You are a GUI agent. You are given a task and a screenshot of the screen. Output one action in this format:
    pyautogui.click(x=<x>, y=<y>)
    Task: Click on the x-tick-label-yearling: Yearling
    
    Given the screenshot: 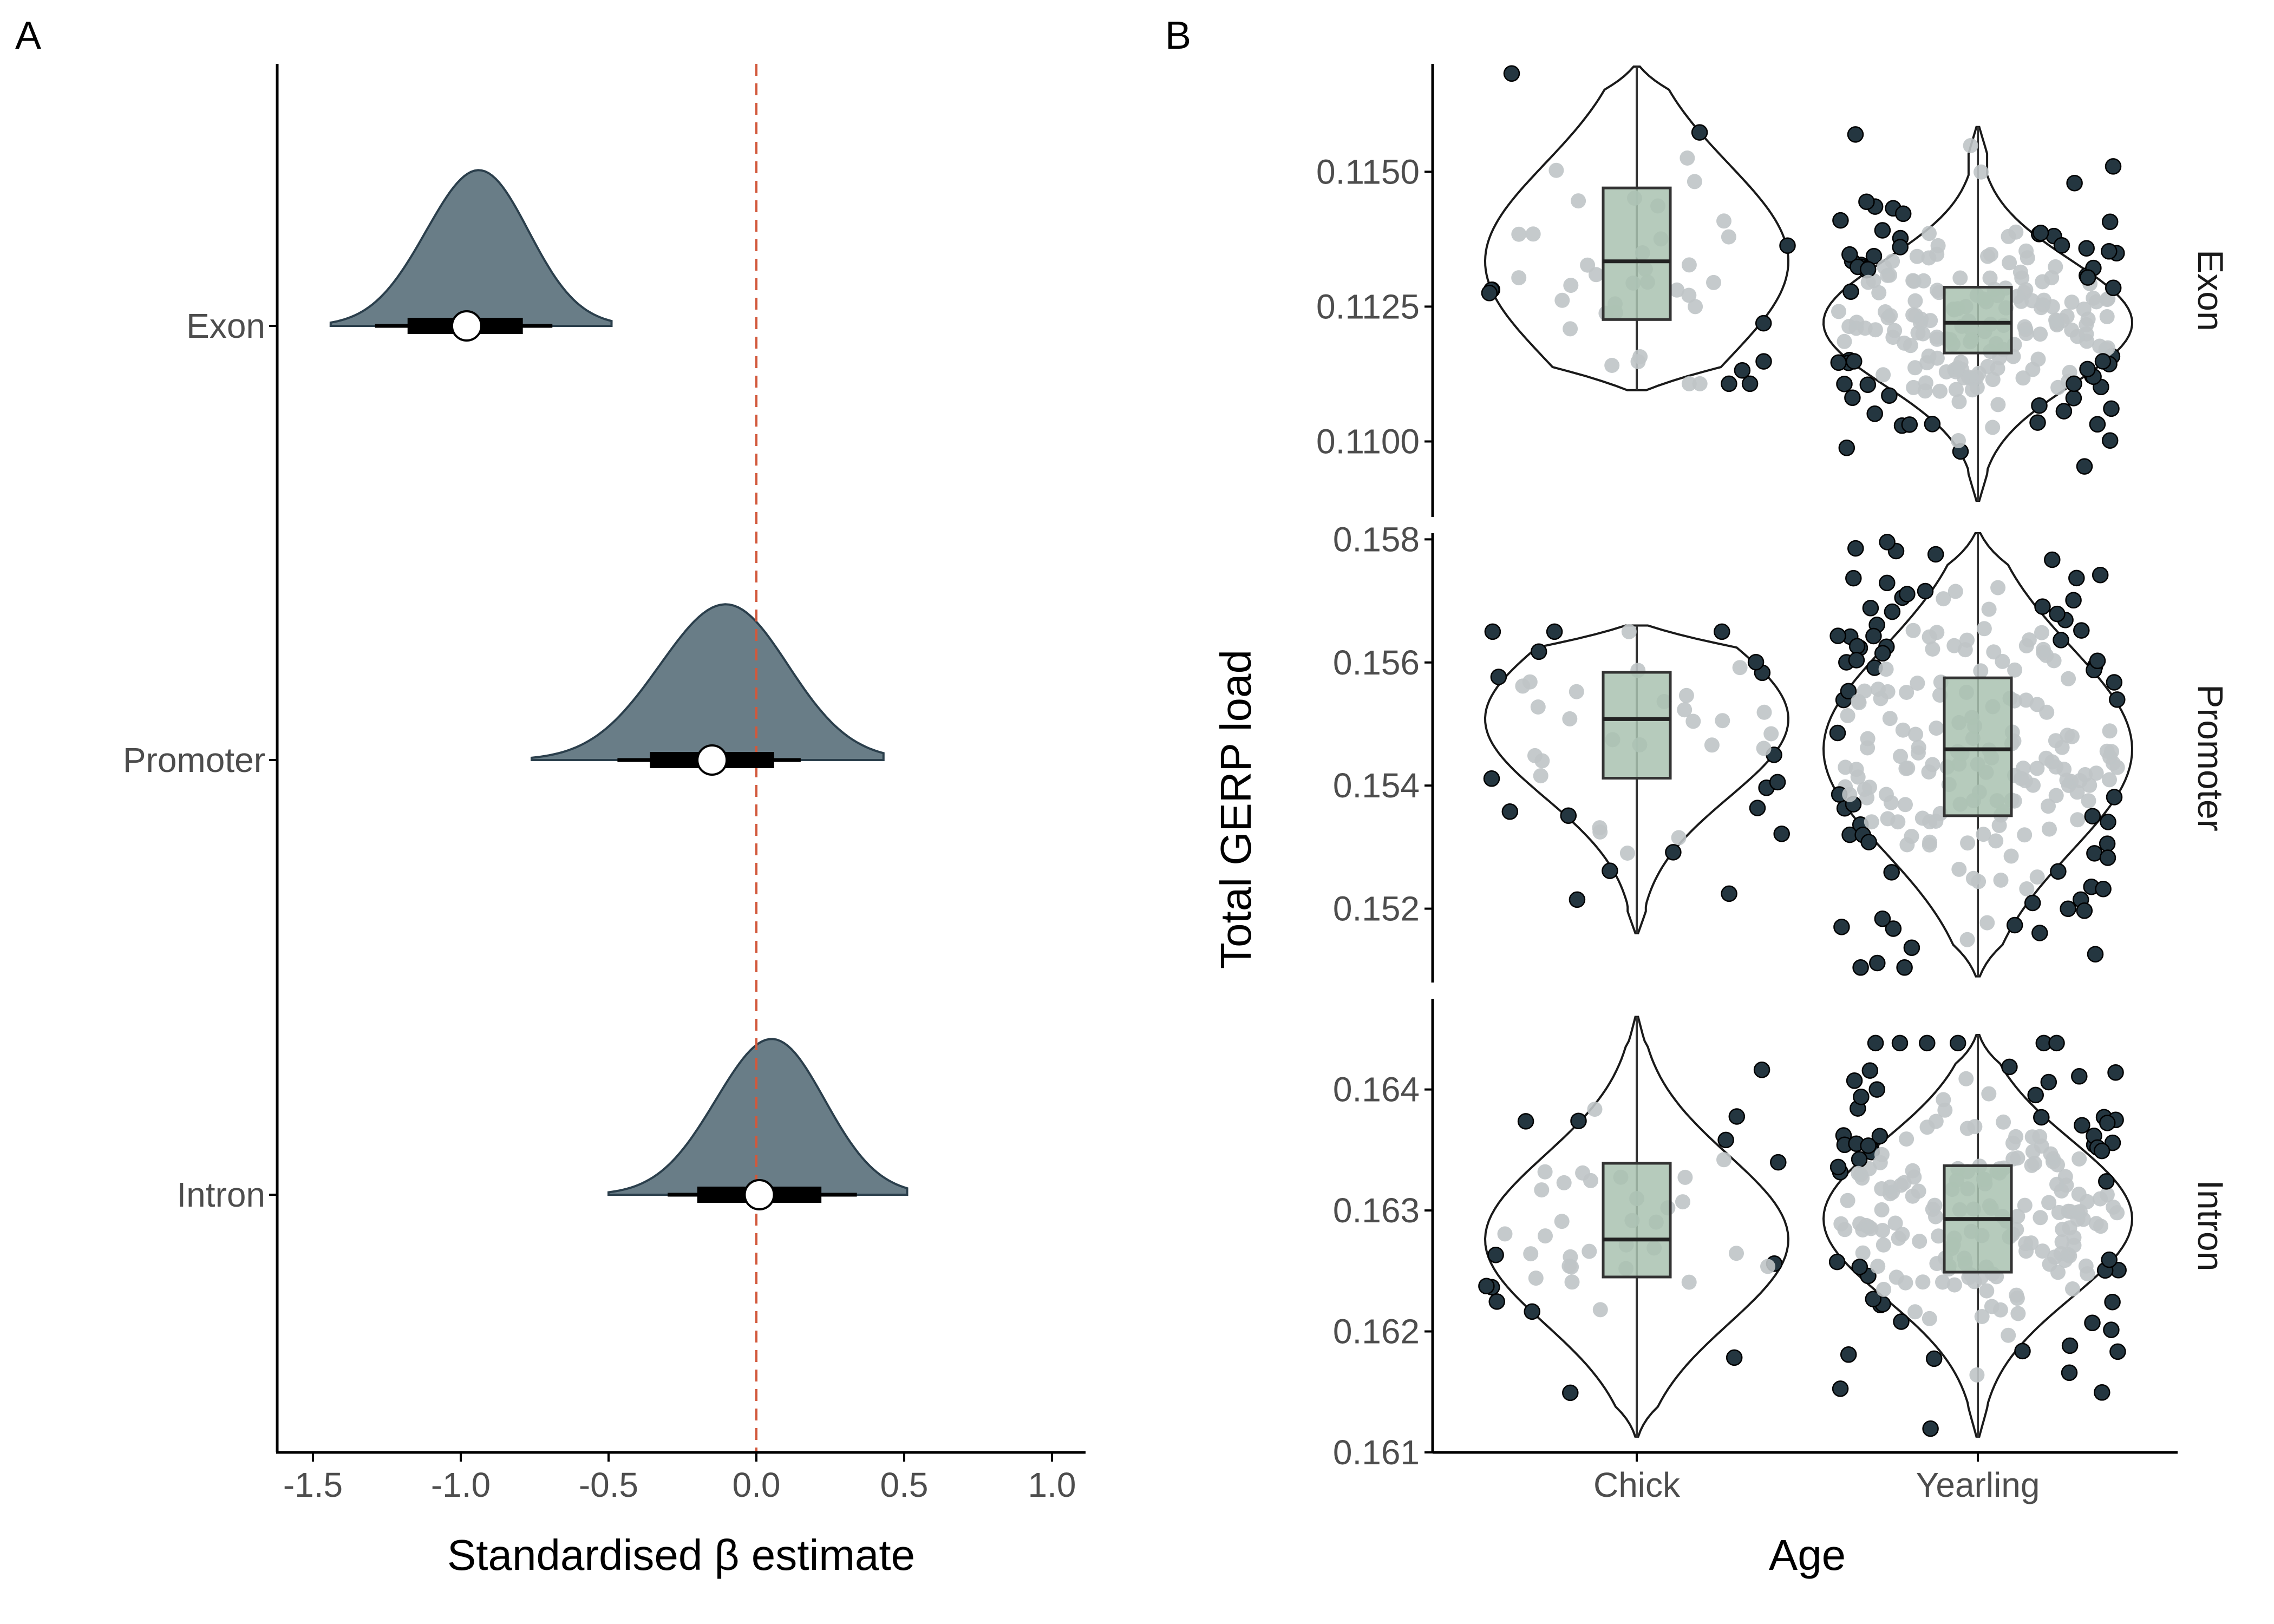 What is the action you would take?
    pyautogui.click(x=1978, y=1485)
    